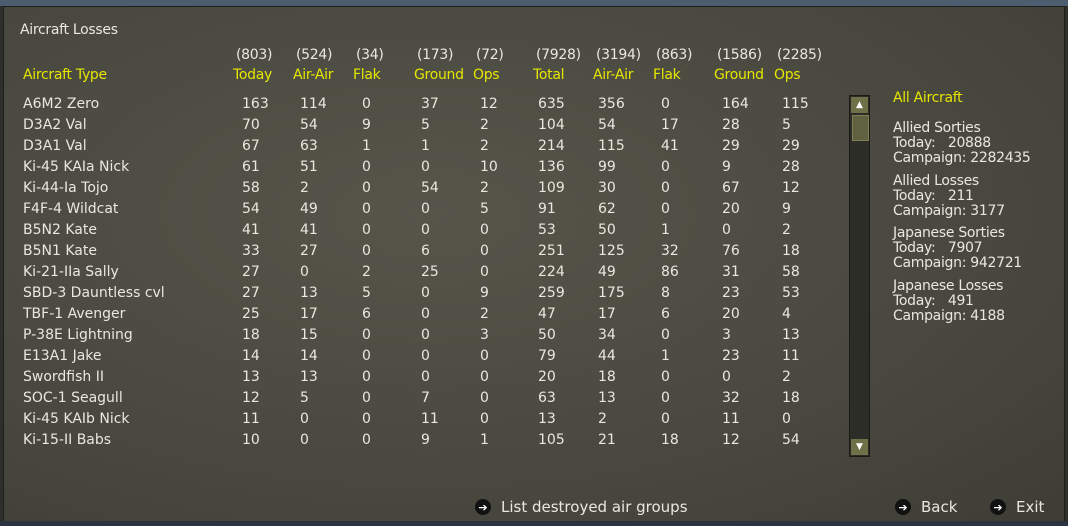  What do you see at coordinates (939, 507) in the screenshot?
I see `back-label: Back` at bounding box center [939, 507].